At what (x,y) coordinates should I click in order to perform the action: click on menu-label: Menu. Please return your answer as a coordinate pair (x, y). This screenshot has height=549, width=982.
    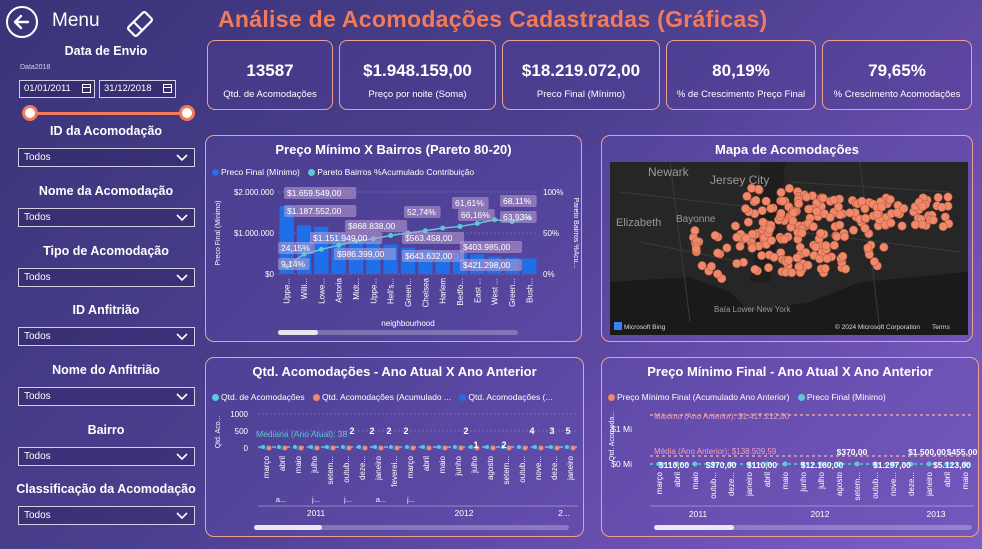
    Looking at the image, I should click on (76, 20).